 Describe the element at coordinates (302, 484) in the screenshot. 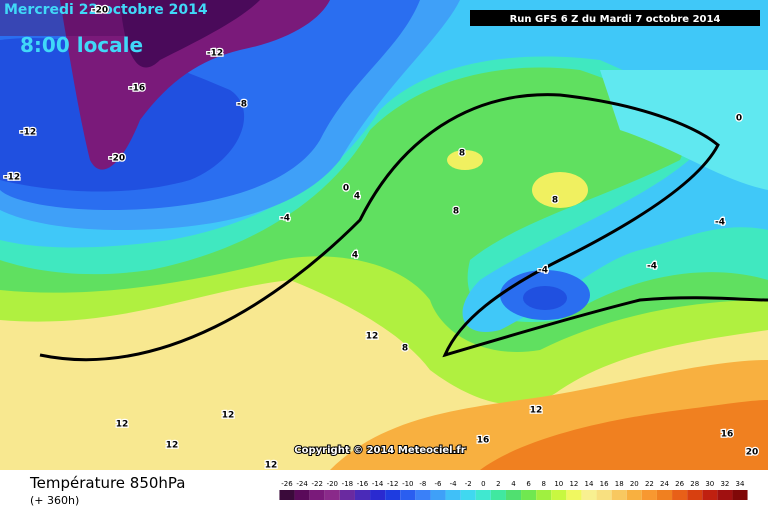

I see `scale-label: -24` at that location.